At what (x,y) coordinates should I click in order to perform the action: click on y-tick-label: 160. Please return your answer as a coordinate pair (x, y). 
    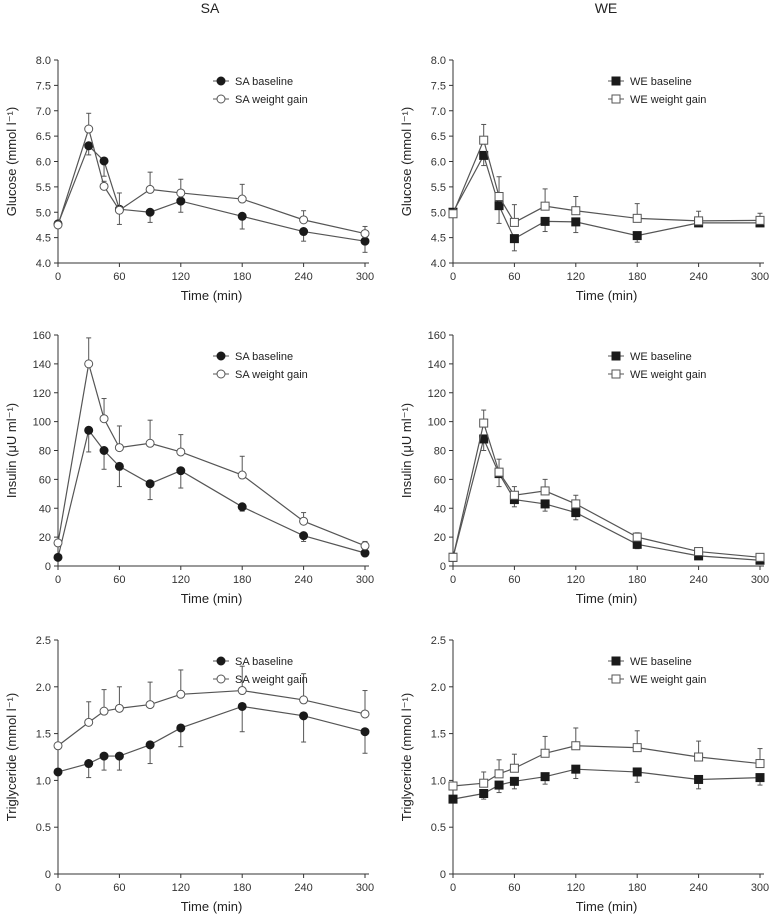
    Looking at the image, I should click on (42, 336).